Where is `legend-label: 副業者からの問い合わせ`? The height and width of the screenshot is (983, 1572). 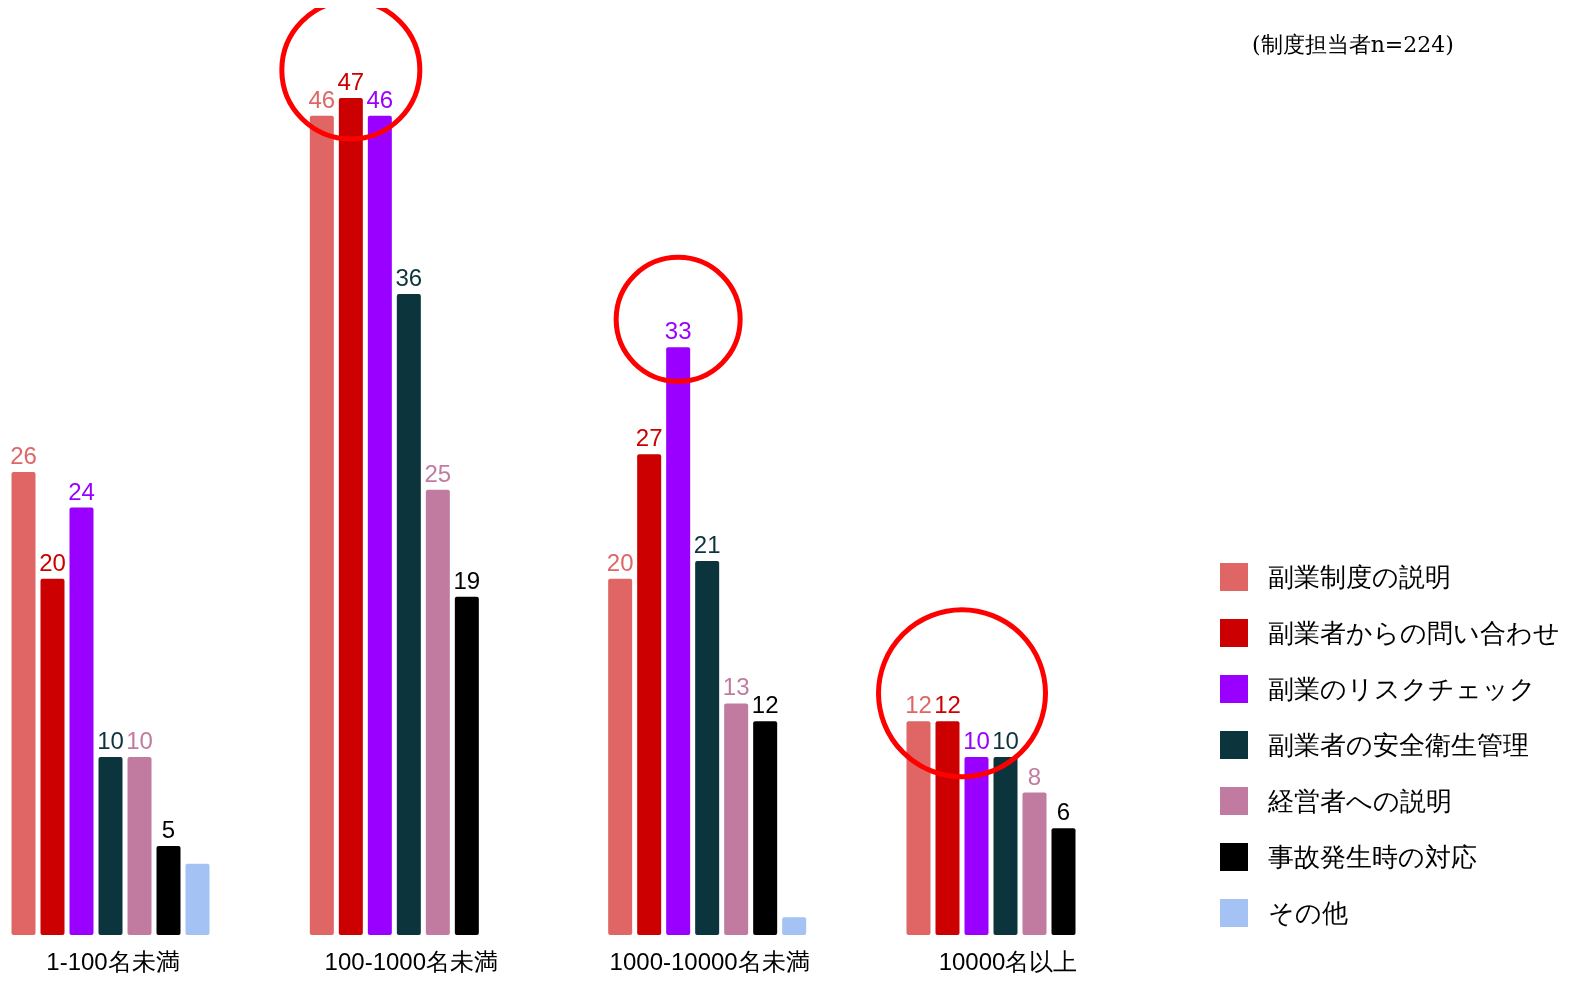
legend-label: 副業者からの問い合わせ is located at coordinates (1414, 633).